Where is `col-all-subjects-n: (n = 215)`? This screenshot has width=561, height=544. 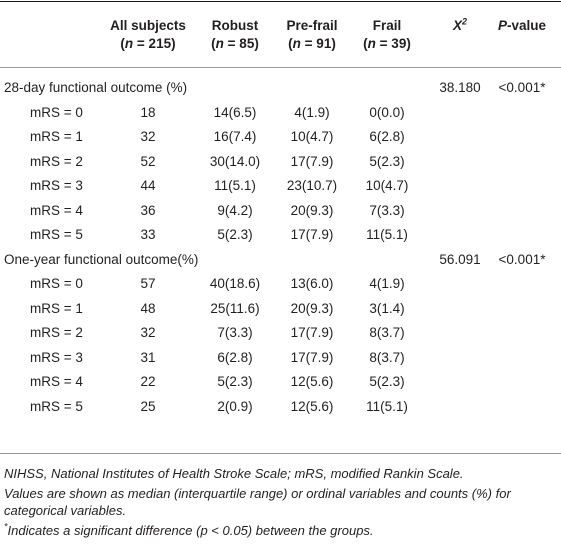 col-all-subjects-n: (n = 215) is located at coordinates (148, 43).